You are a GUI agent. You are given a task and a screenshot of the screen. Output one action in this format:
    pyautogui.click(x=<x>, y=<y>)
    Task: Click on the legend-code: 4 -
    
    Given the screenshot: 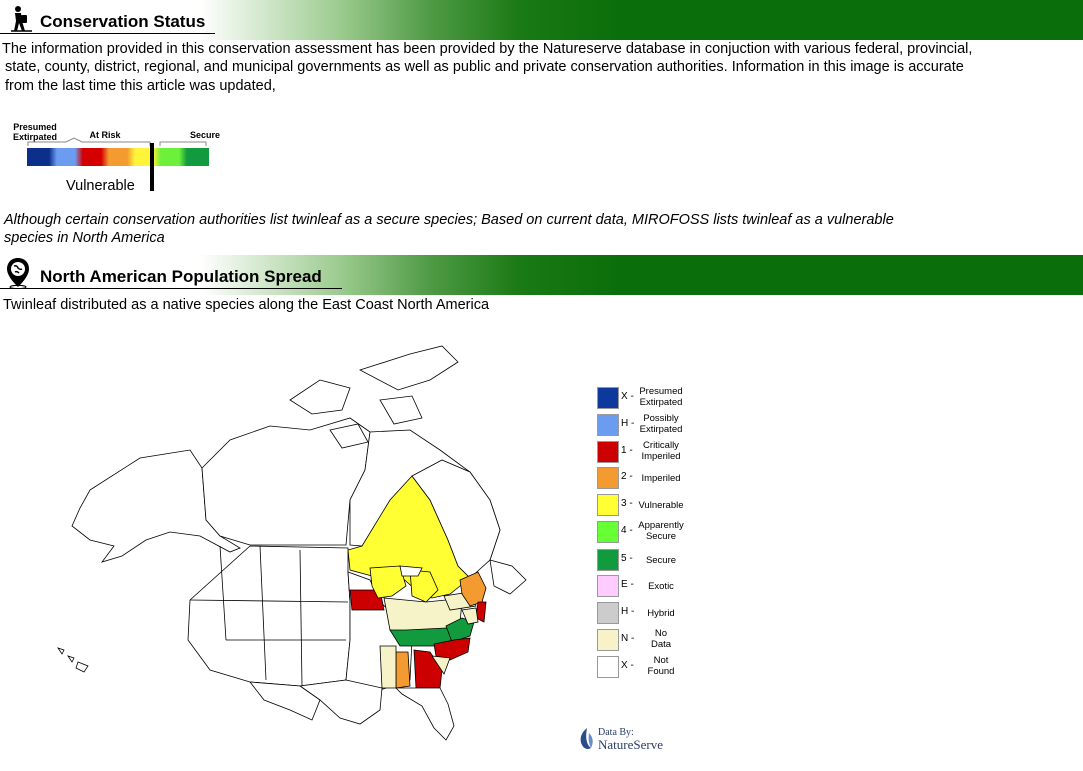 What is the action you would take?
    pyautogui.click(x=627, y=530)
    